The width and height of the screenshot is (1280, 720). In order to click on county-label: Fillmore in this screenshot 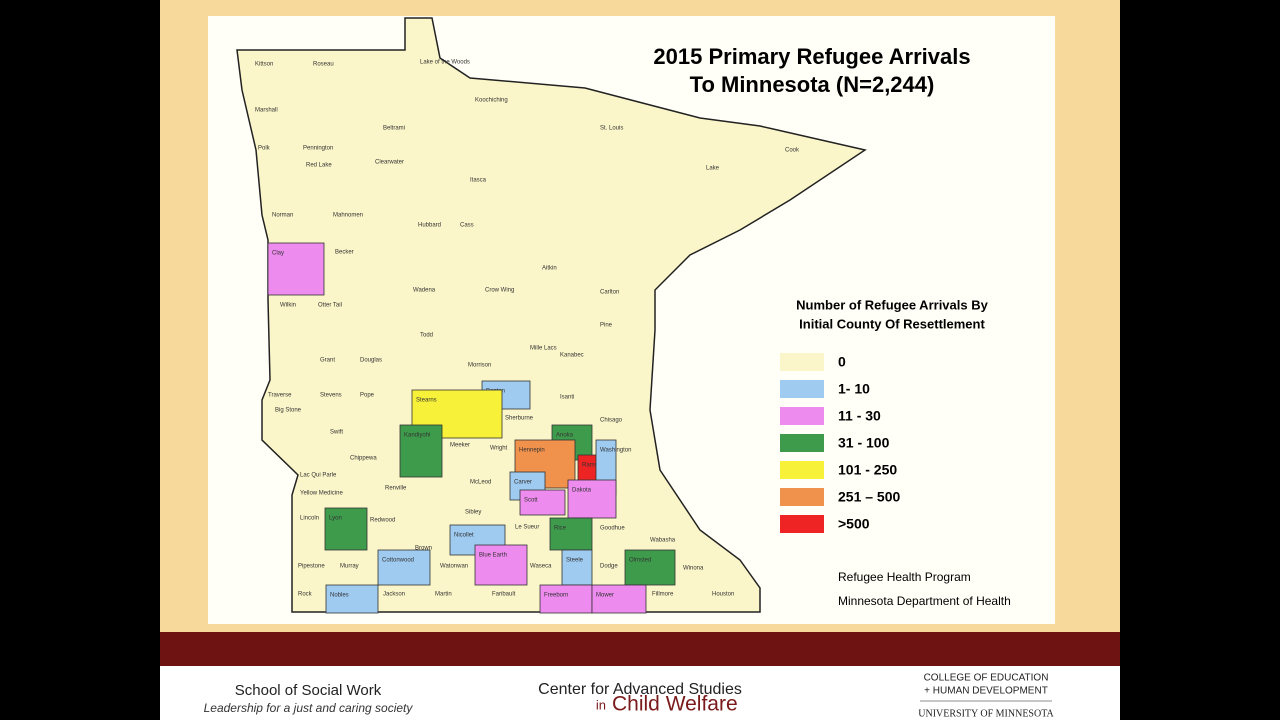, I will do `click(663, 595)`.